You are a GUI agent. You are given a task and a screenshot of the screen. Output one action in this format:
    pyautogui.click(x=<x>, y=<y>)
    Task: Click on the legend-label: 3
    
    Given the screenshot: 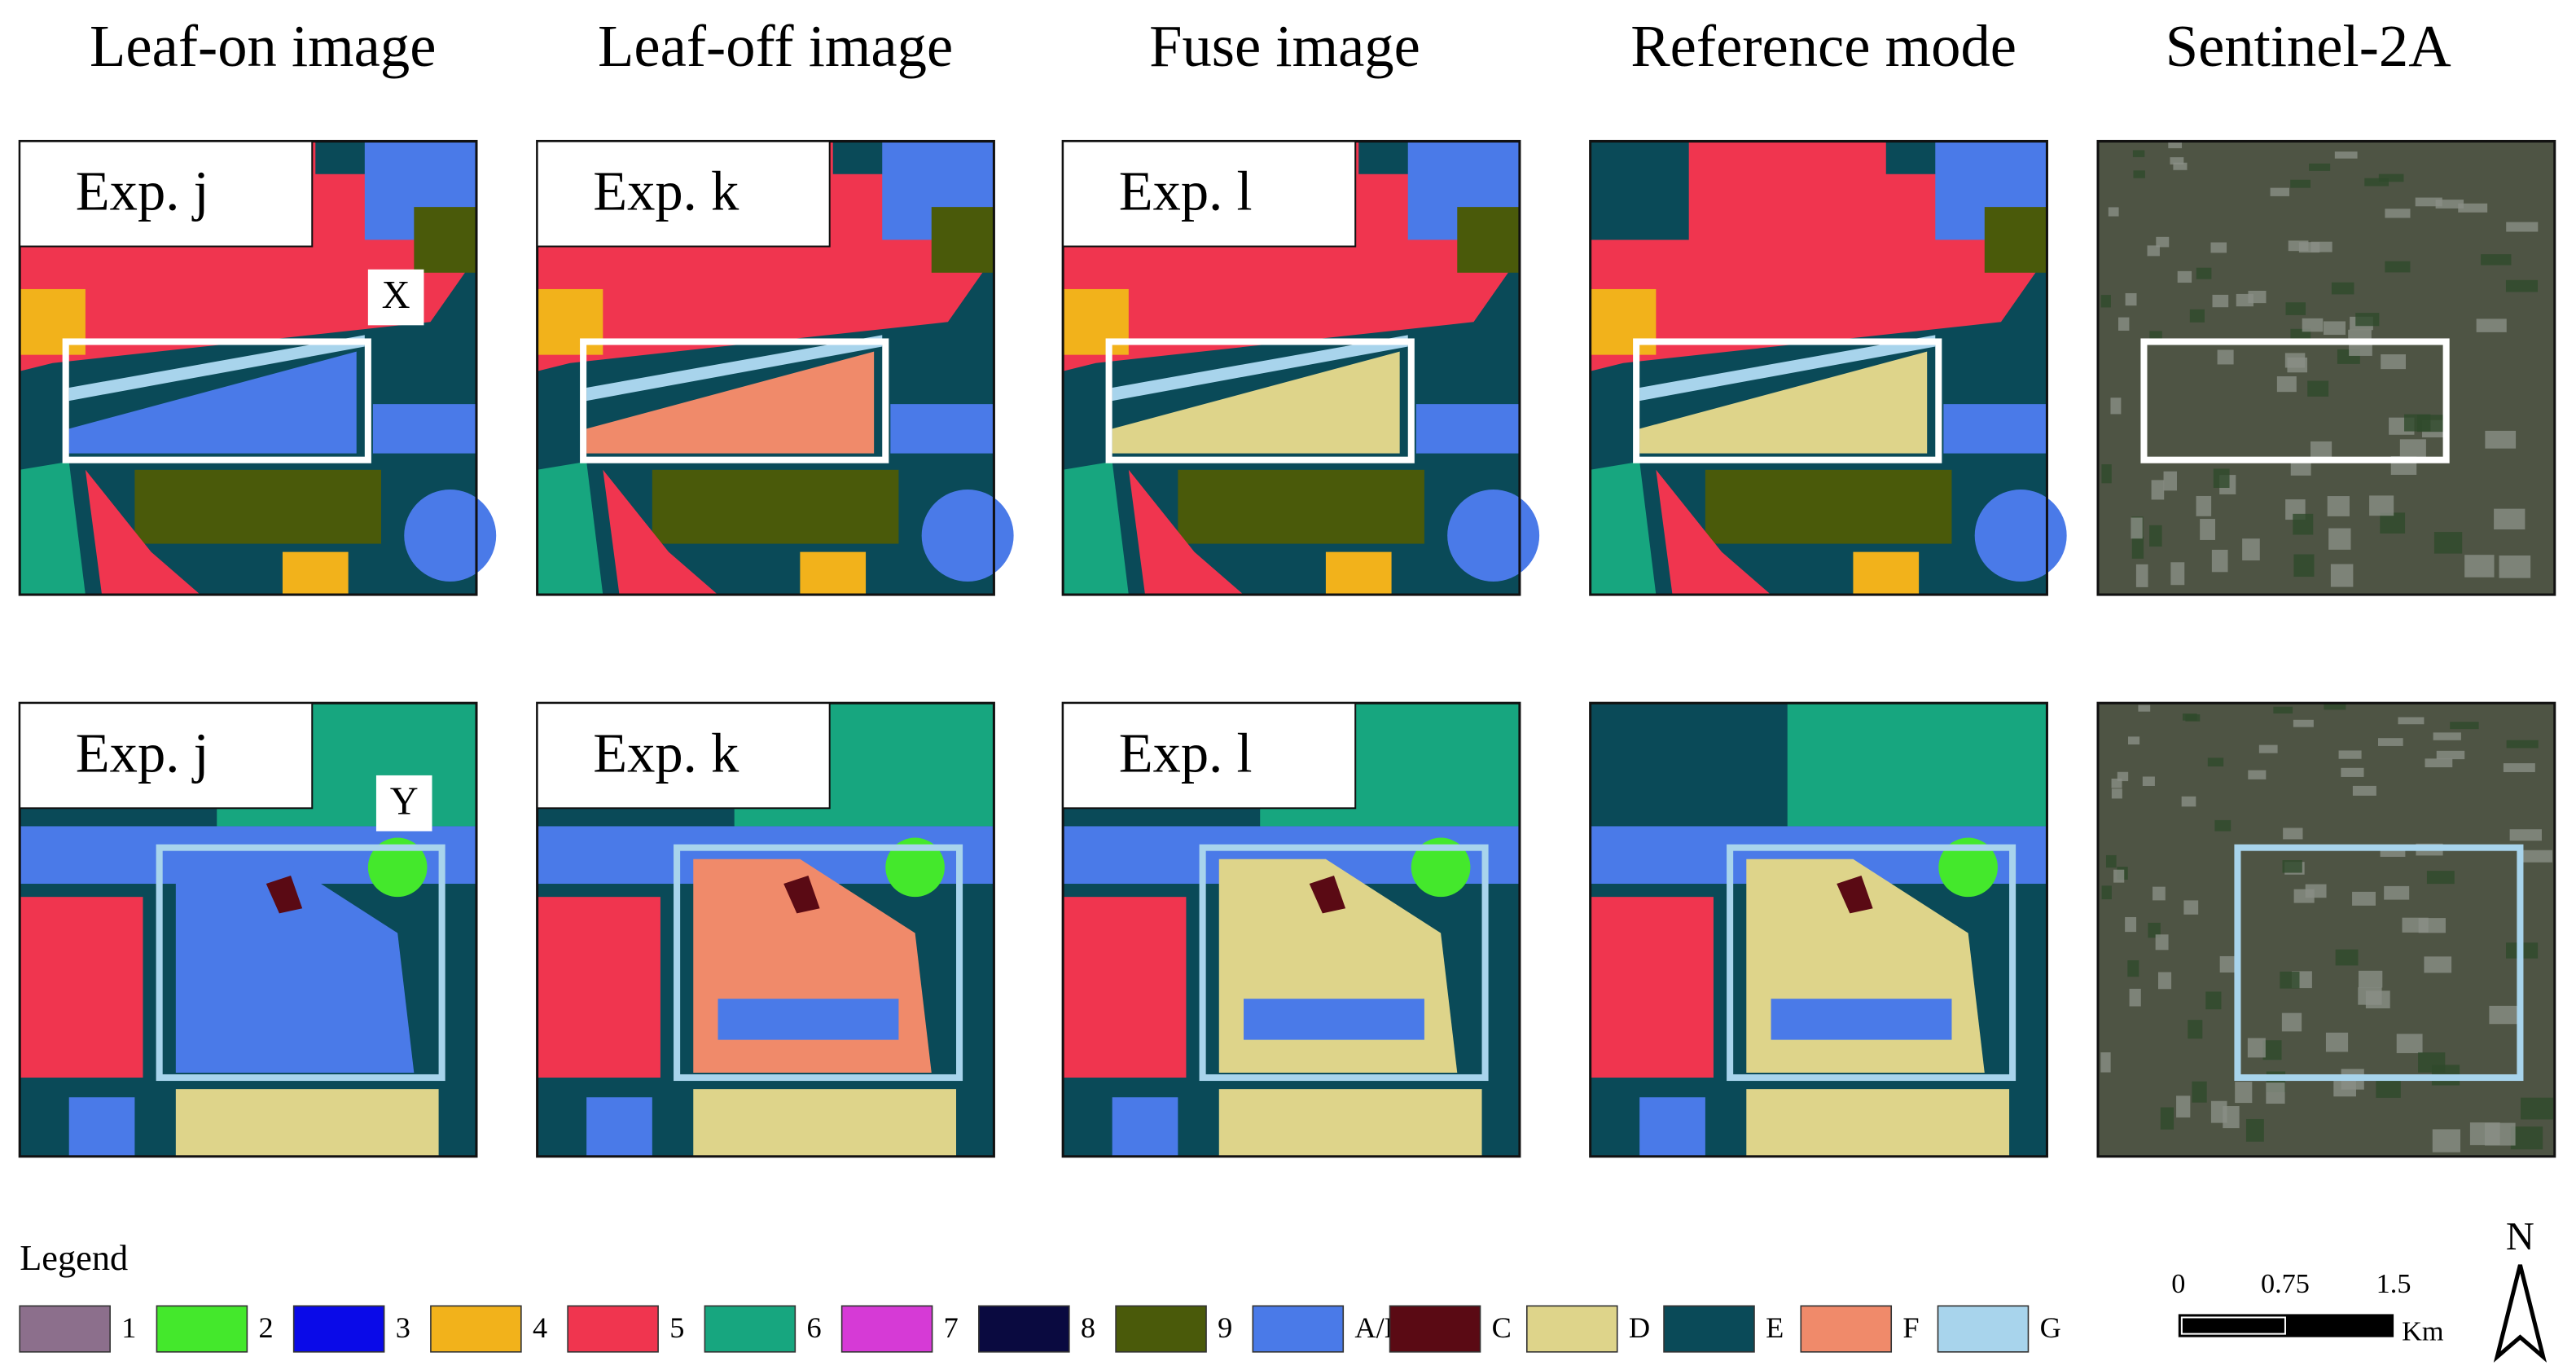 What is the action you would take?
    pyautogui.click(x=403, y=1327)
    